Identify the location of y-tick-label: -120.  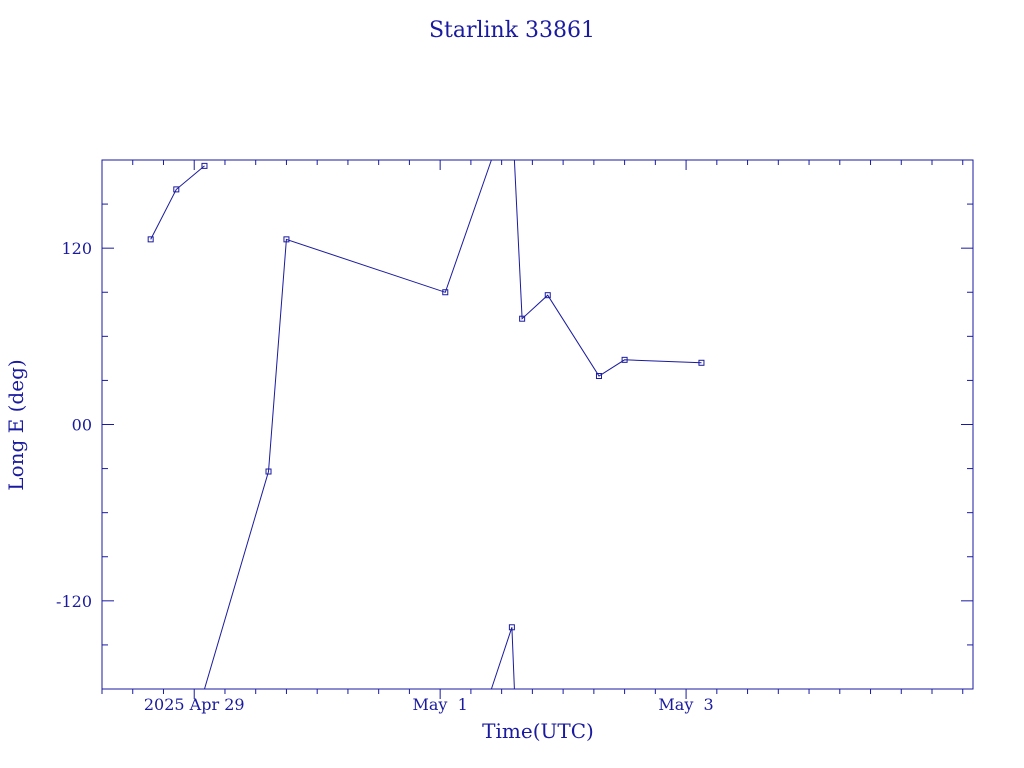
(74, 601).